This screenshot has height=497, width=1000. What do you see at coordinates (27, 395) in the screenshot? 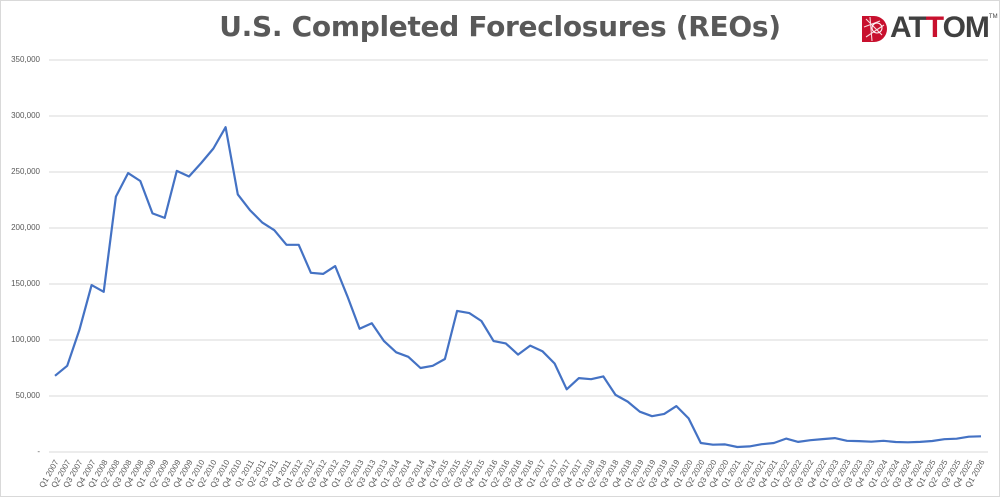
I see `y-tick-label: 50,000` at bounding box center [27, 395].